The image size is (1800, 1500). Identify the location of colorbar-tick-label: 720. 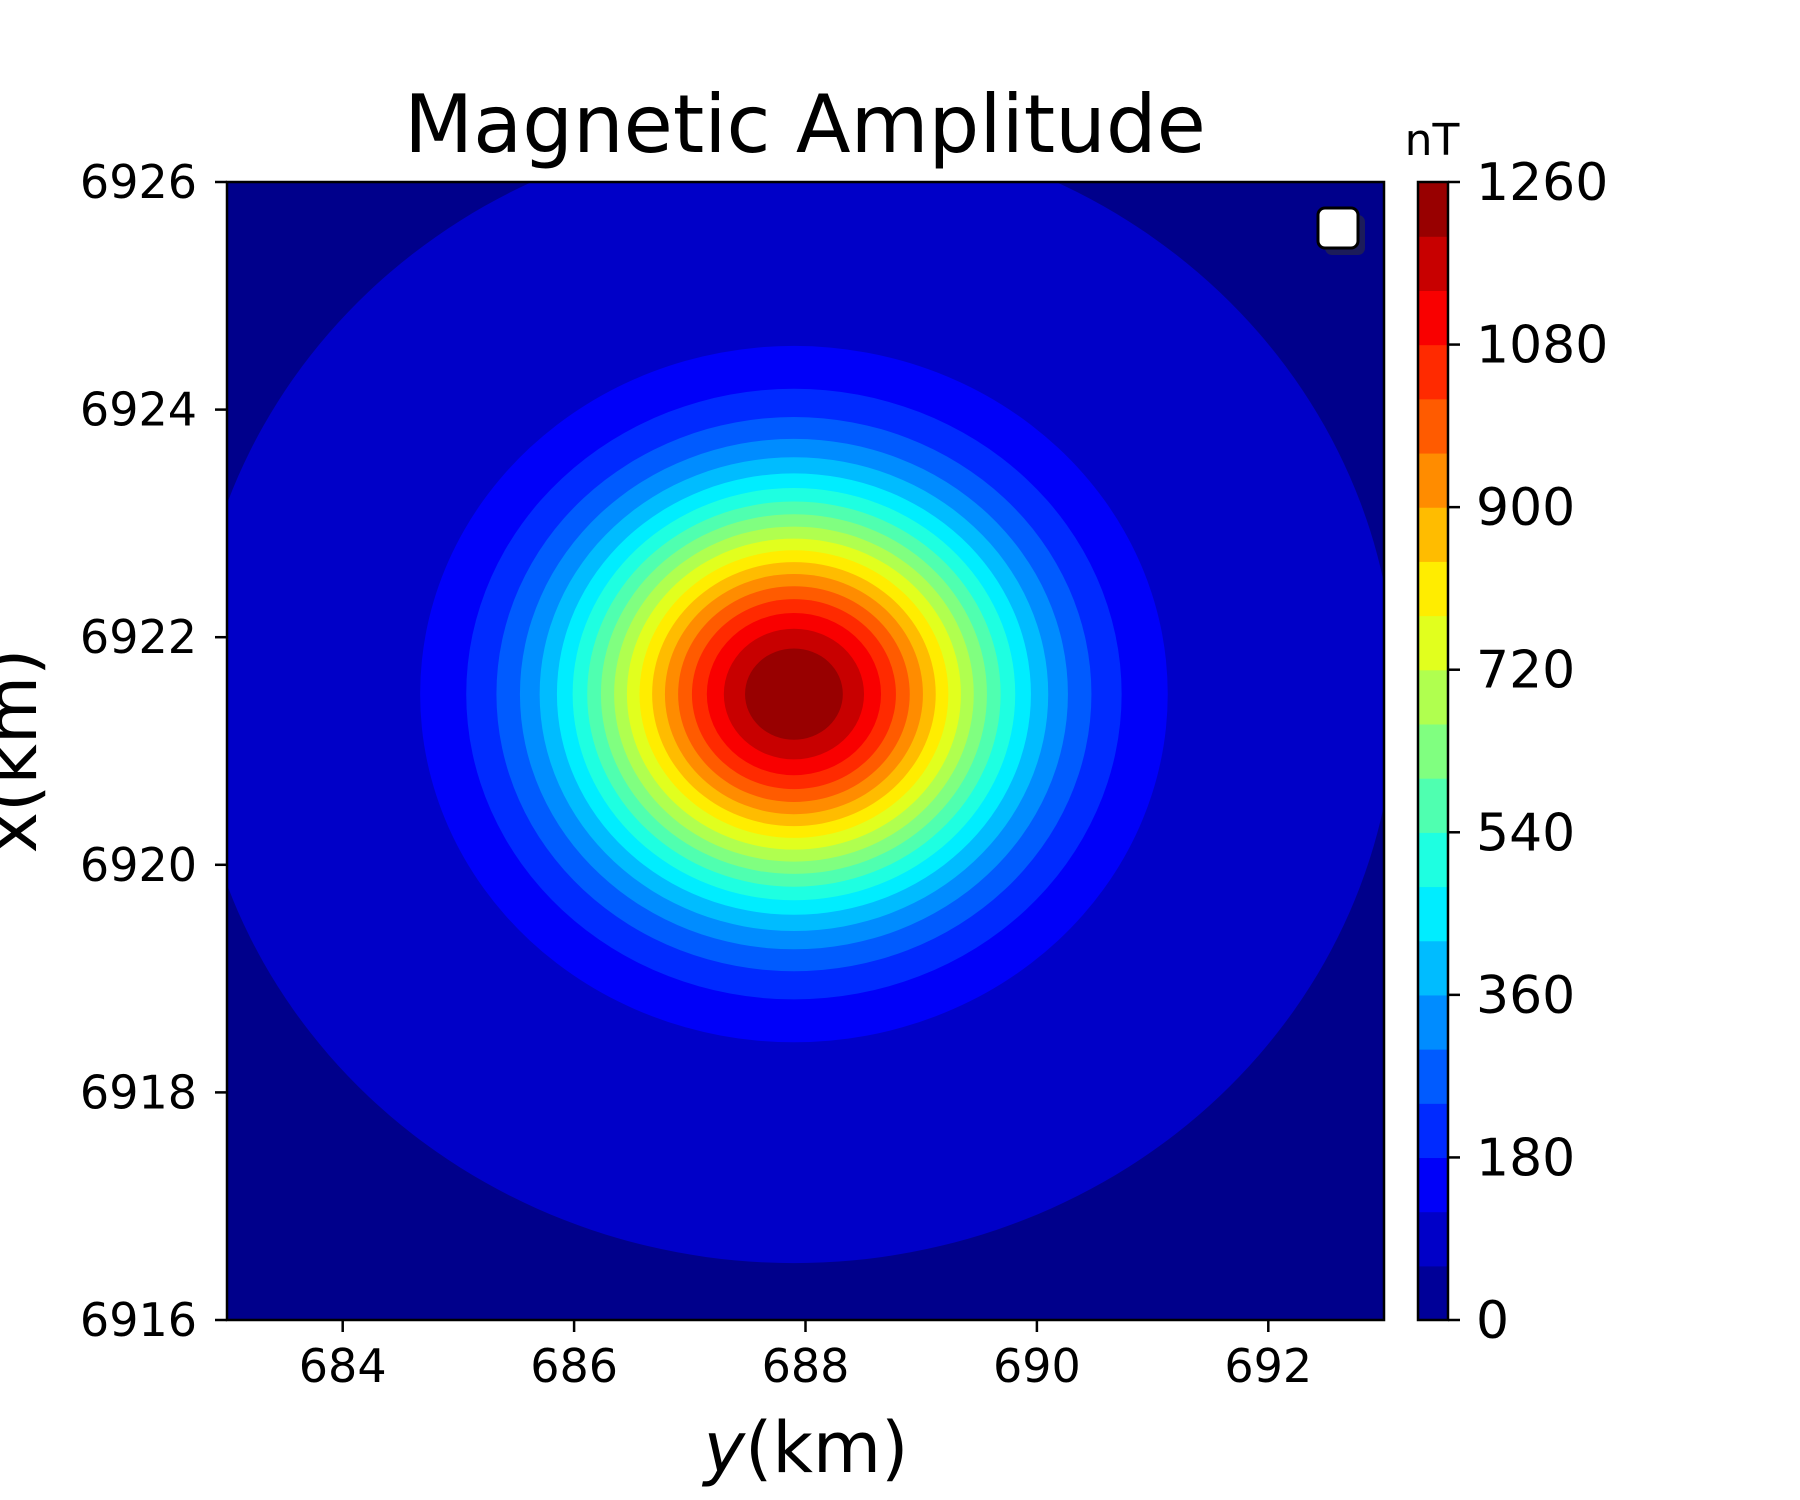
(1525, 671).